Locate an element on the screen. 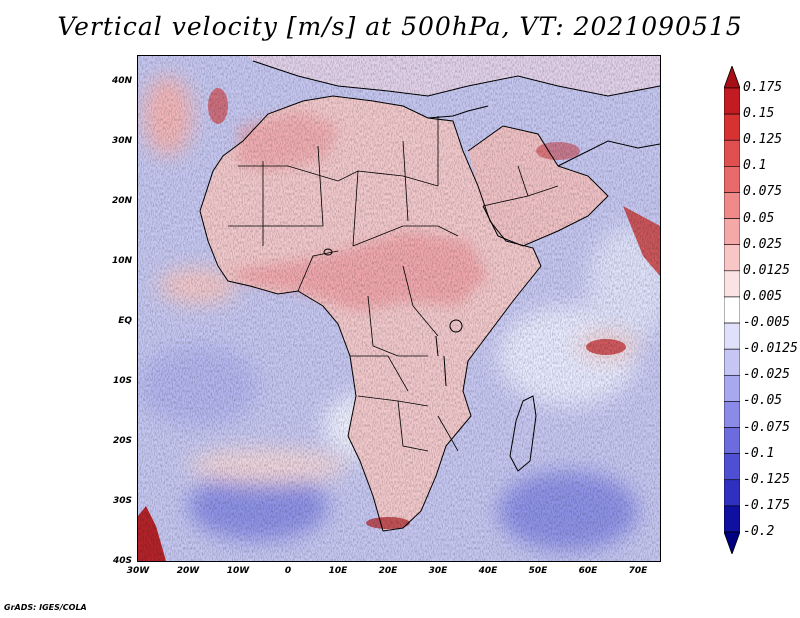 Image resolution: width=800 pixels, height=618 pixels. colorbar-label: -0.1 is located at coordinates (759, 453).